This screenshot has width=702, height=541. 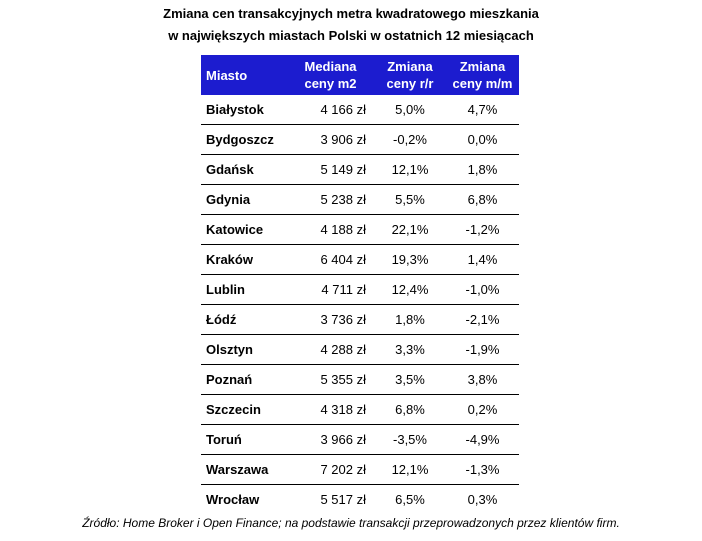 What do you see at coordinates (482, 379) in the screenshot?
I see `mom-change-cell: 3,8%` at bounding box center [482, 379].